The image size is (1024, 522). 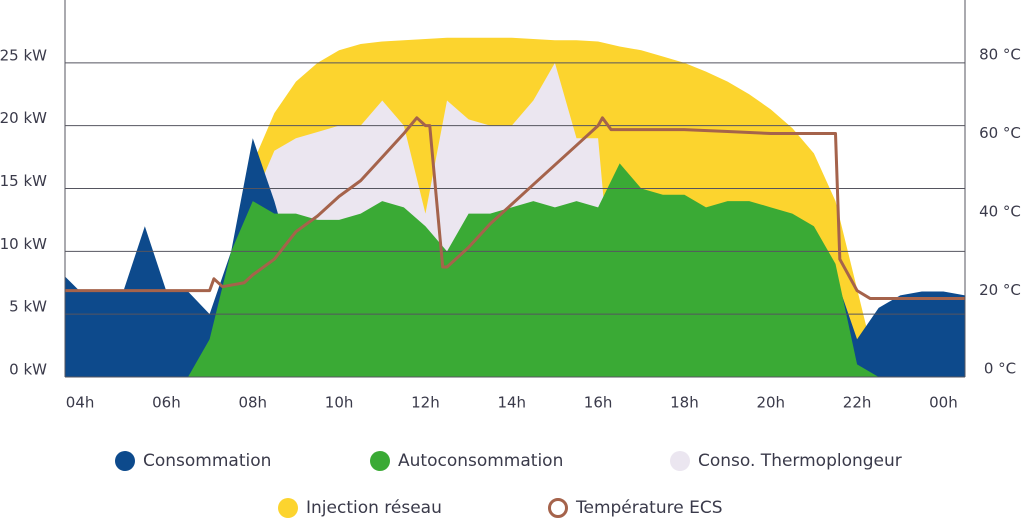 What do you see at coordinates (252, 403) in the screenshot?
I see `x-tick-label: 08h` at bounding box center [252, 403].